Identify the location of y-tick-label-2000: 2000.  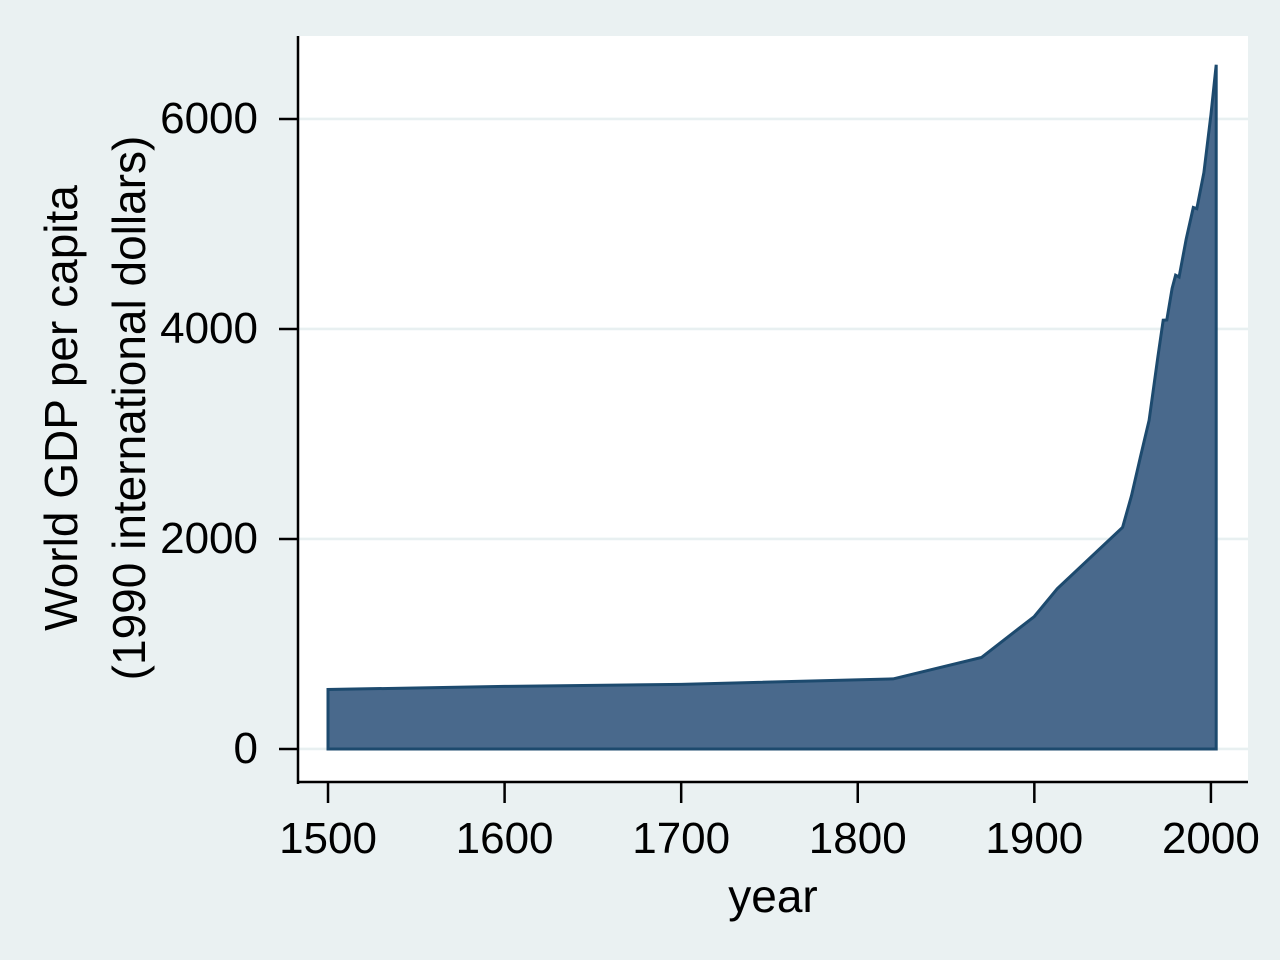
(209, 538).